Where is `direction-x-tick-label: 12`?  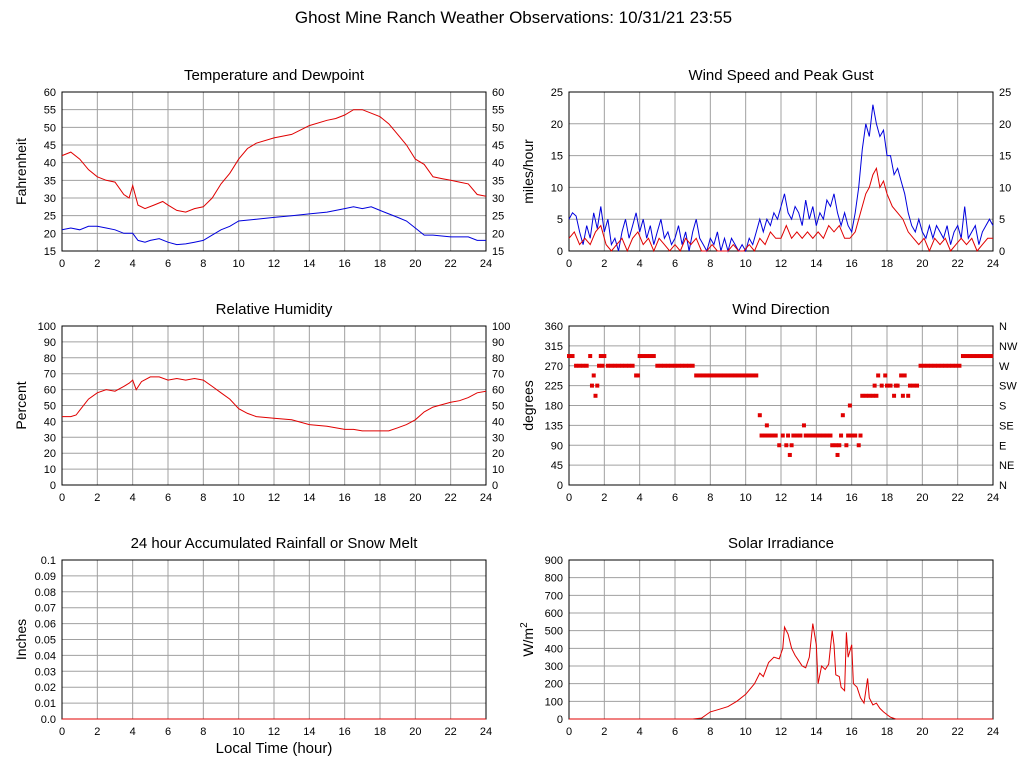 direction-x-tick-label: 12 is located at coordinates (781, 498).